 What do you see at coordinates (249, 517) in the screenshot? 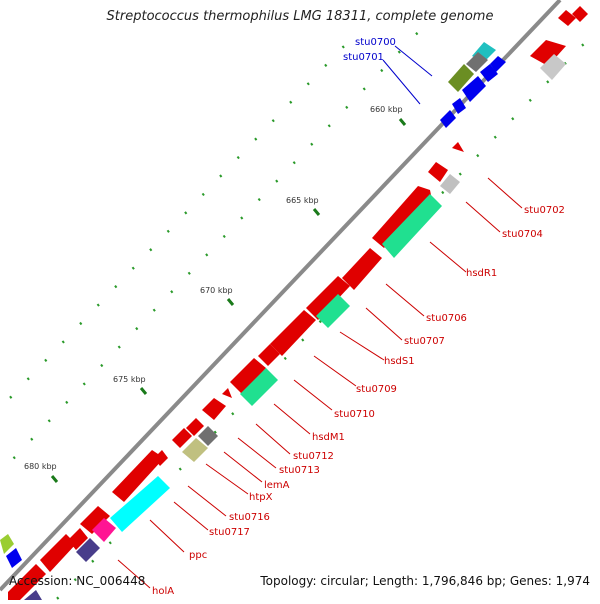
I see `gene-label: stu0716` at bounding box center [249, 517].